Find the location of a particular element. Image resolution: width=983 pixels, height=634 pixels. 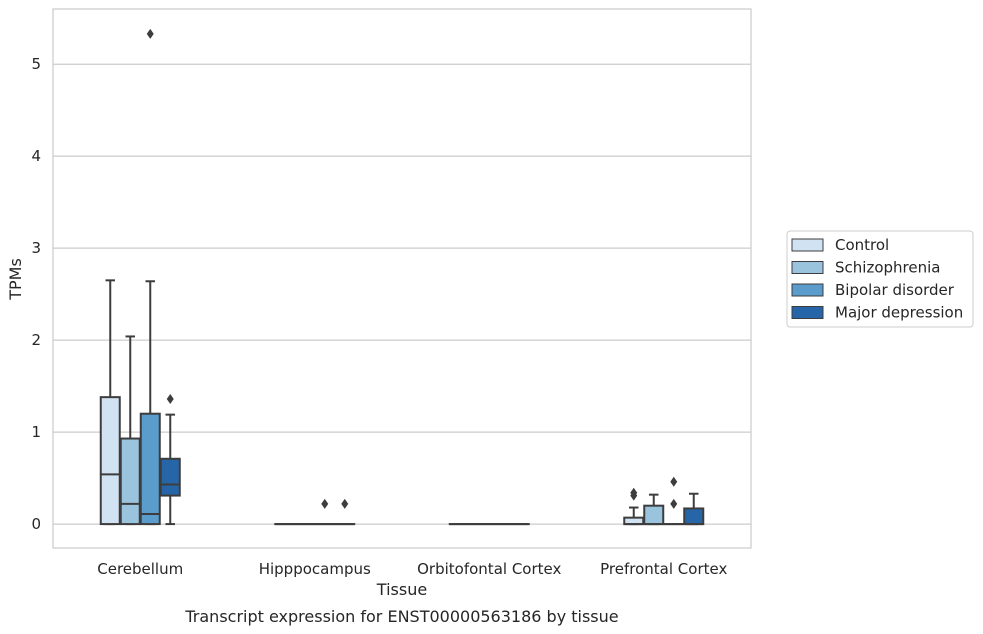

y-tick-label: 3 is located at coordinates (36, 248).